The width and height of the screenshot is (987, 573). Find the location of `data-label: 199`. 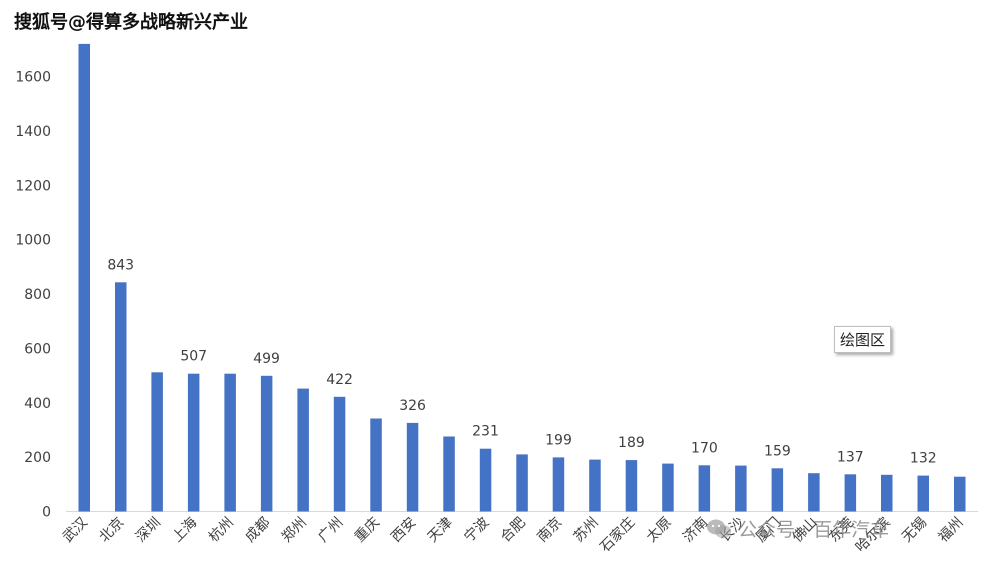

data-label: 199 is located at coordinates (558, 440).